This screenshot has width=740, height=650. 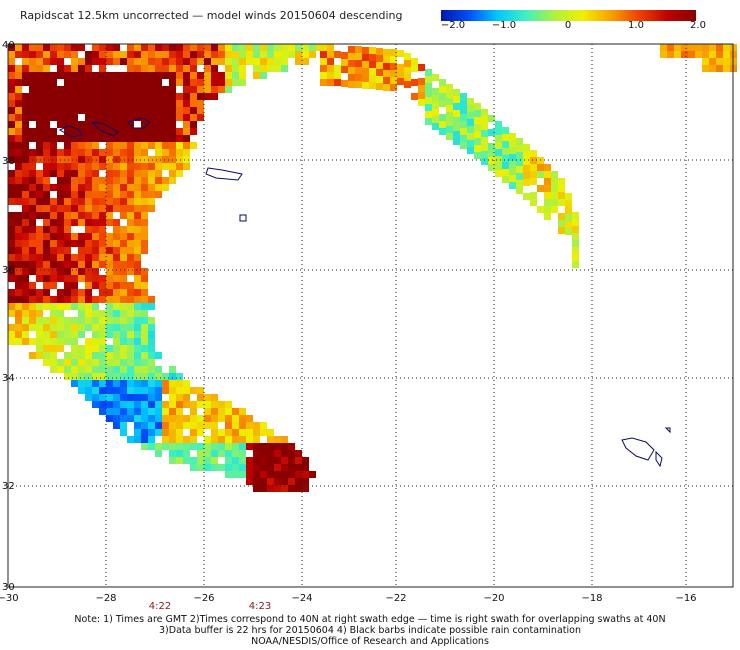 What do you see at coordinates (105, 598) in the screenshot?
I see `x-tick-label: −28` at bounding box center [105, 598].